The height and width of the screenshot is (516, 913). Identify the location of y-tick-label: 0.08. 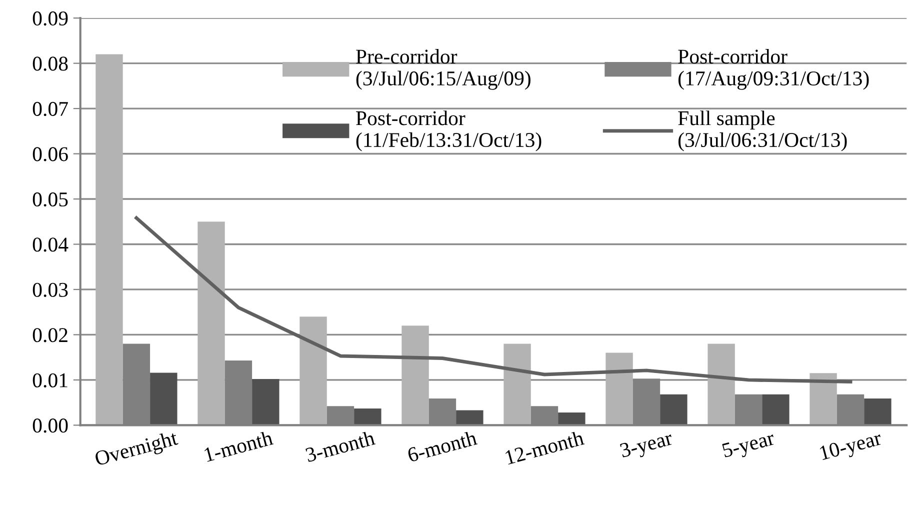
(50, 63).